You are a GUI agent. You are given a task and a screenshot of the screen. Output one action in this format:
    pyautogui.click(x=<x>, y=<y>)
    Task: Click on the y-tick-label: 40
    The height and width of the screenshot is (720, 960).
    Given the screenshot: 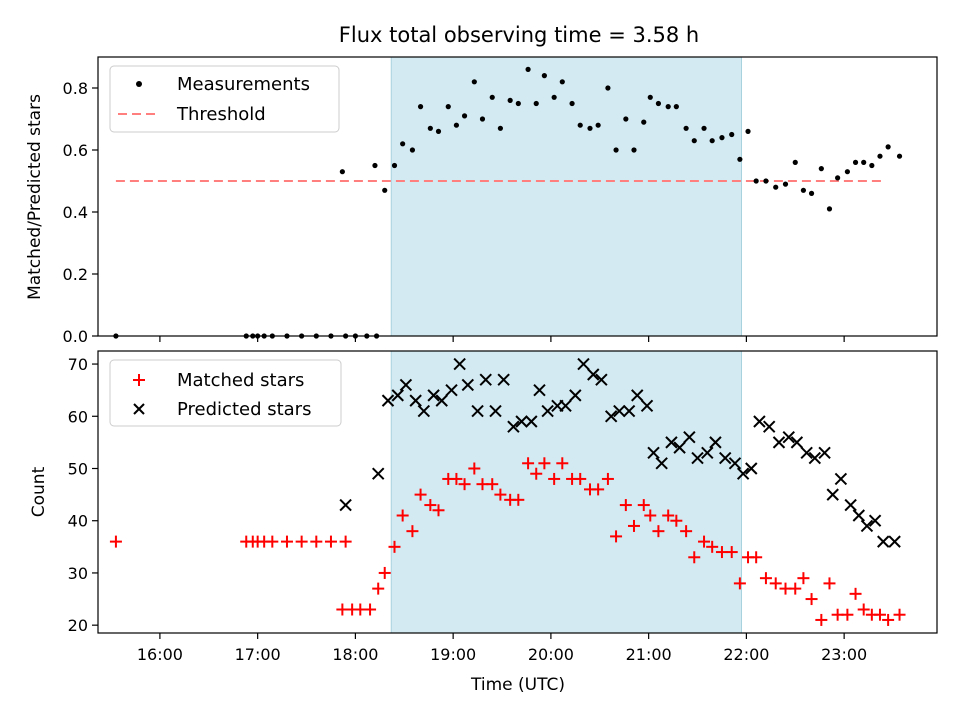 What is the action you would take?
    pyautogui.click(x=78, y=521)
    